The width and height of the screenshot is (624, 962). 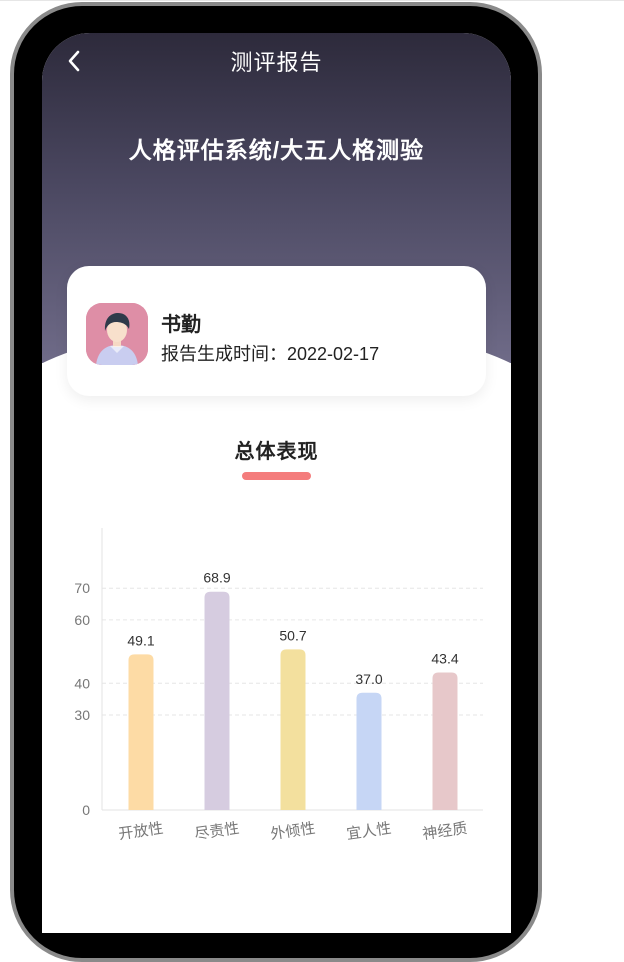 I want to click on y-tick-label: 60, so click(x=82, y=620).